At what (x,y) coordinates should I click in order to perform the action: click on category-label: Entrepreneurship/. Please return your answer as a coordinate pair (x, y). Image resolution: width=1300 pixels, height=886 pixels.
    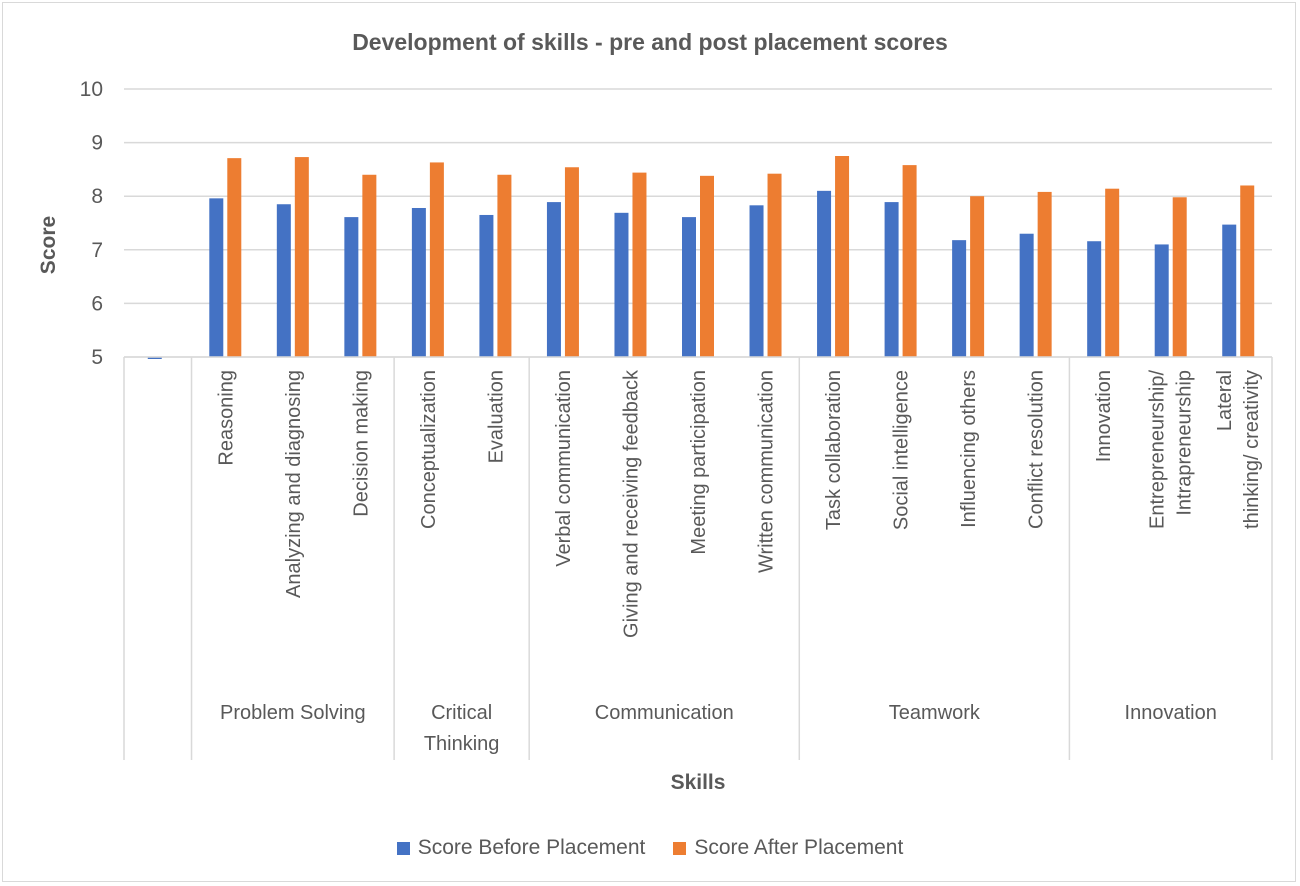
    Looking at the image, I should click on (1158, 449).